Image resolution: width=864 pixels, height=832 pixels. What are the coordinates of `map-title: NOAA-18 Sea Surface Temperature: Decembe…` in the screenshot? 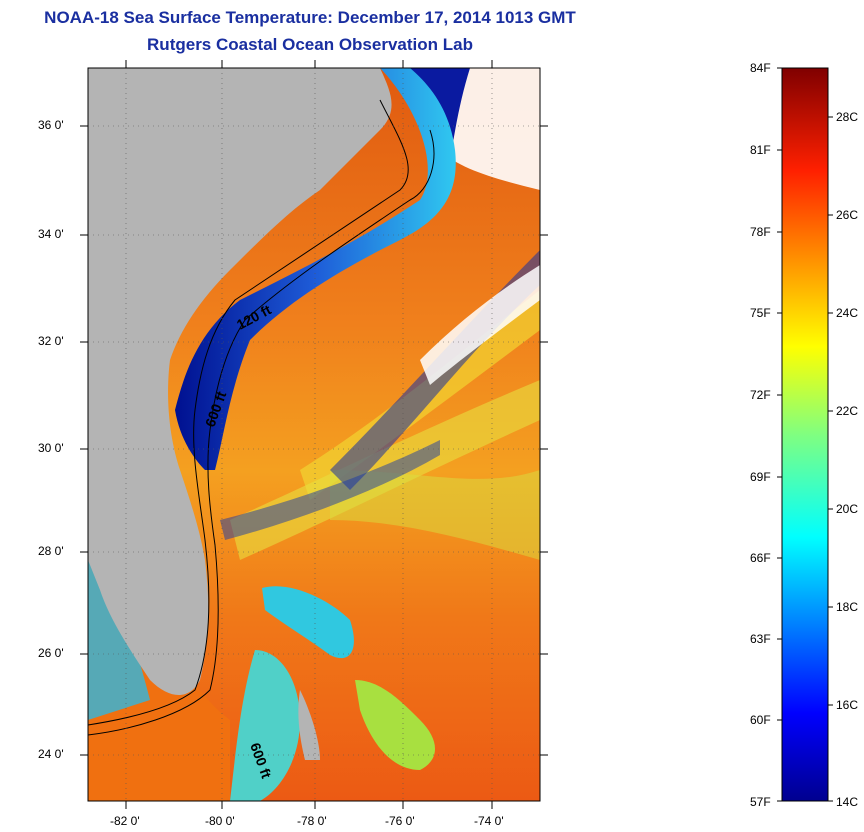 It's located at (310, 17).